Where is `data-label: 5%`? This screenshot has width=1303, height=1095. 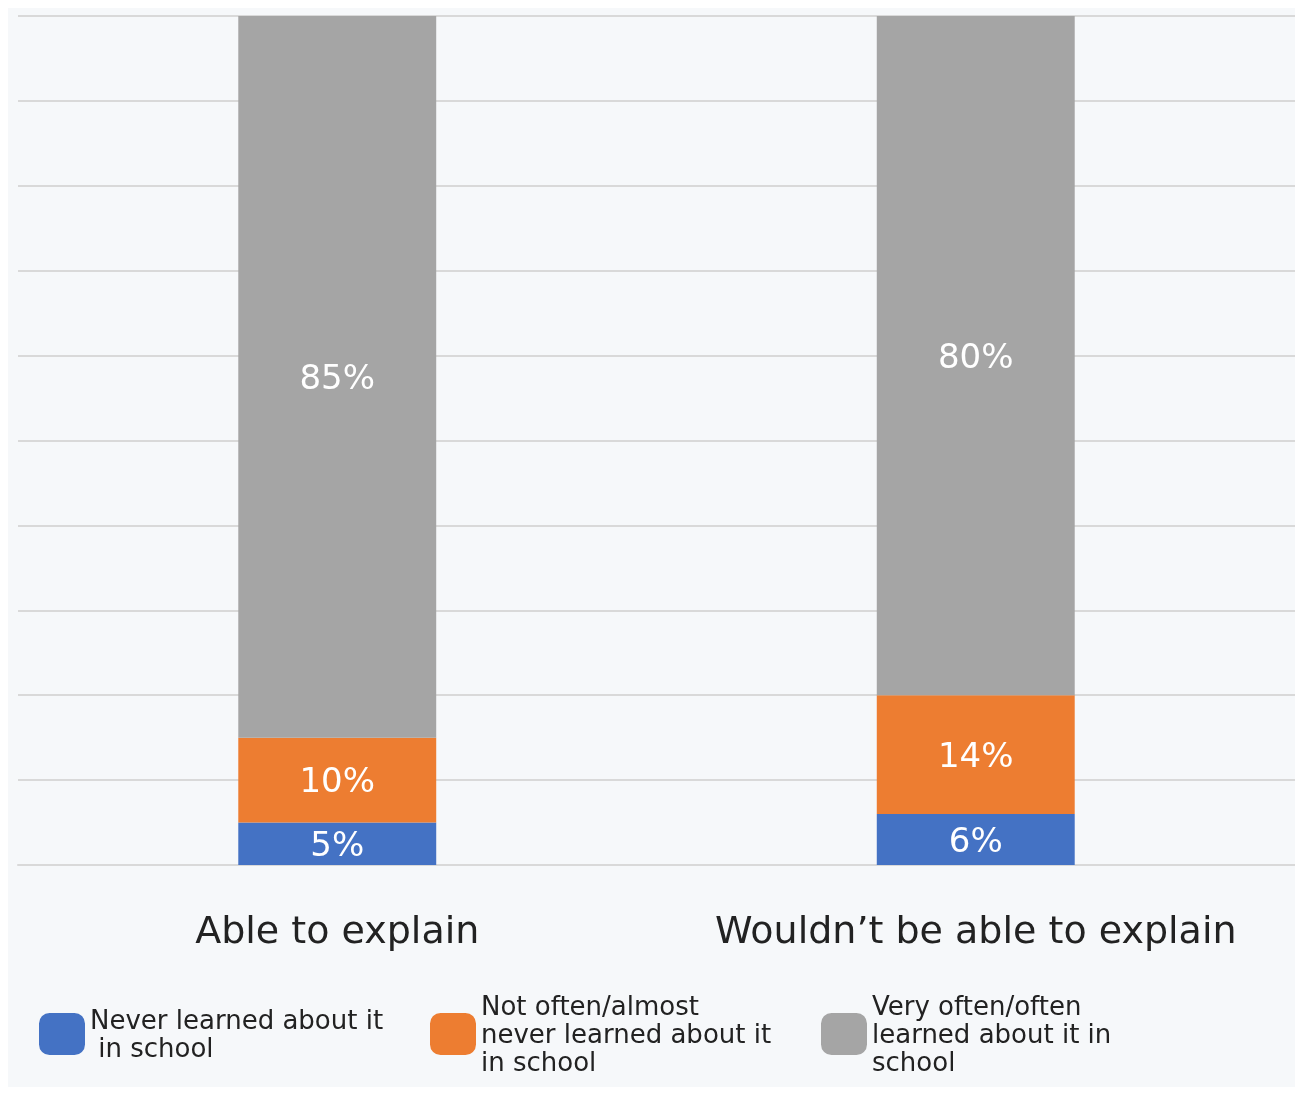 data-label: 5% is located at coordinates (337, 843).